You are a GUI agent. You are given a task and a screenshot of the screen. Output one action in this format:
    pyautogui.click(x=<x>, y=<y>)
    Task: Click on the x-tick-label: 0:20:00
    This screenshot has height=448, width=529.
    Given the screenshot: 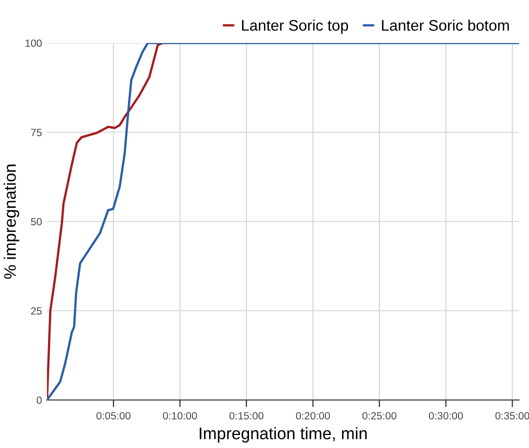 What is the action you would take?
    pyautogui.click(x=313, y=416)
    